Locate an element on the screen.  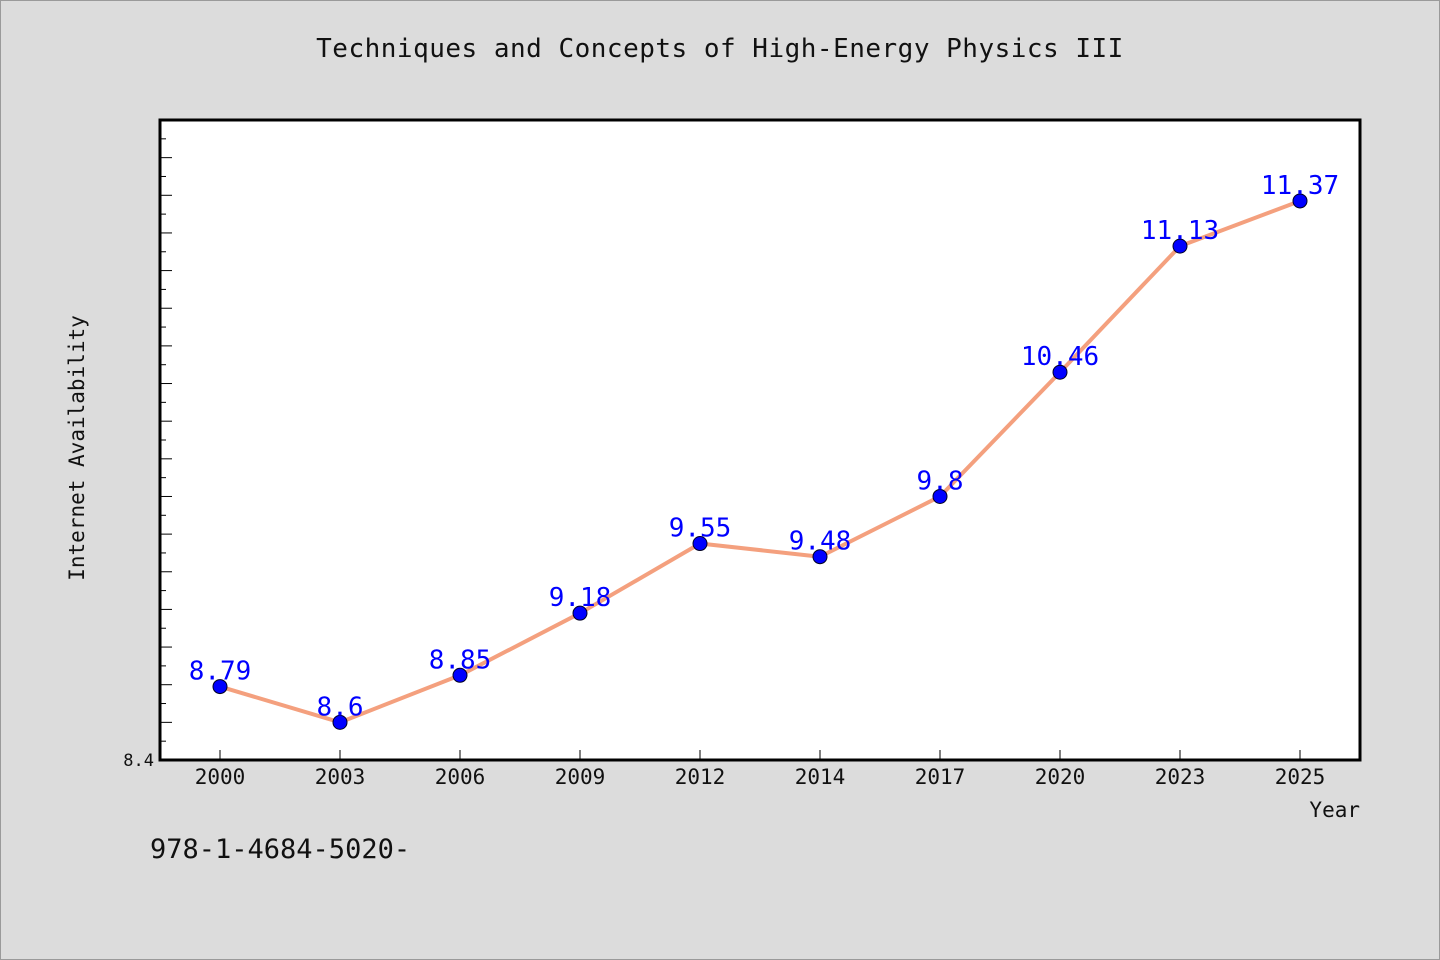
y-axis-title: Internet Availability is located at coordinates (77, 448).